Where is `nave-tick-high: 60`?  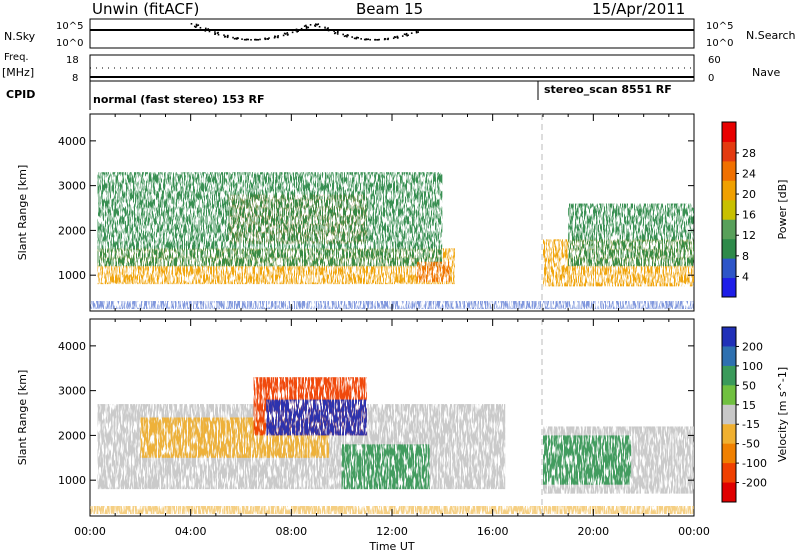 nave-tick-high: 60 is located at coordinates (714, 60).